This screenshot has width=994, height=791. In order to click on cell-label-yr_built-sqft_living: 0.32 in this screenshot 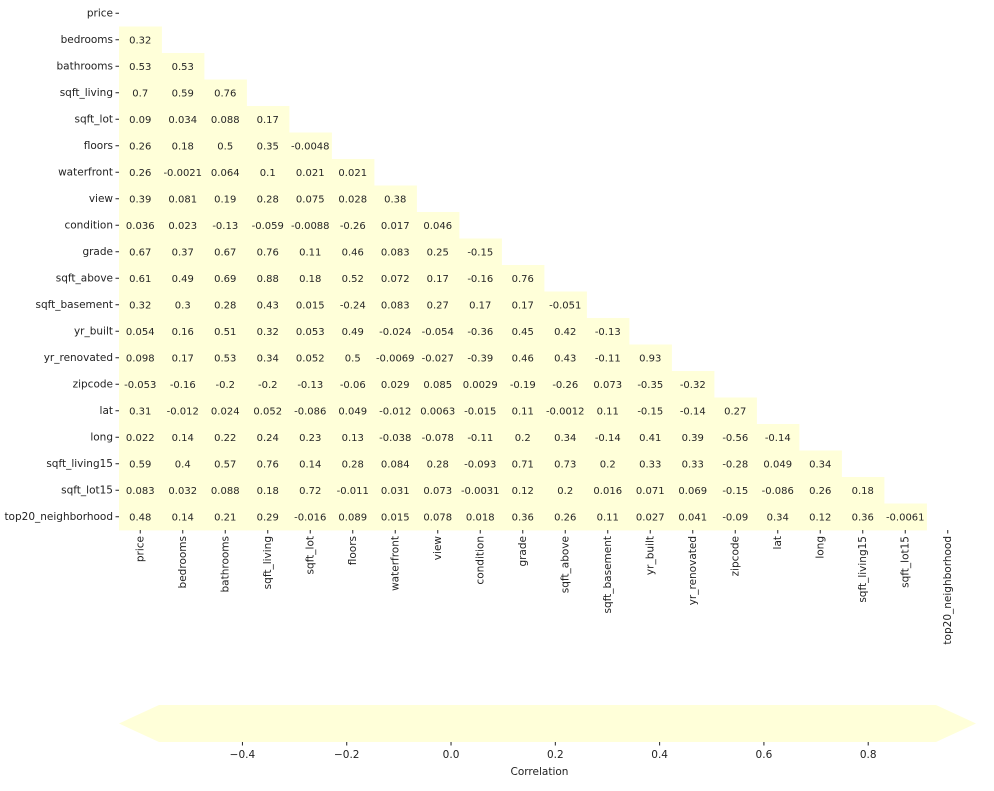, I will do `click(268, 332)`.